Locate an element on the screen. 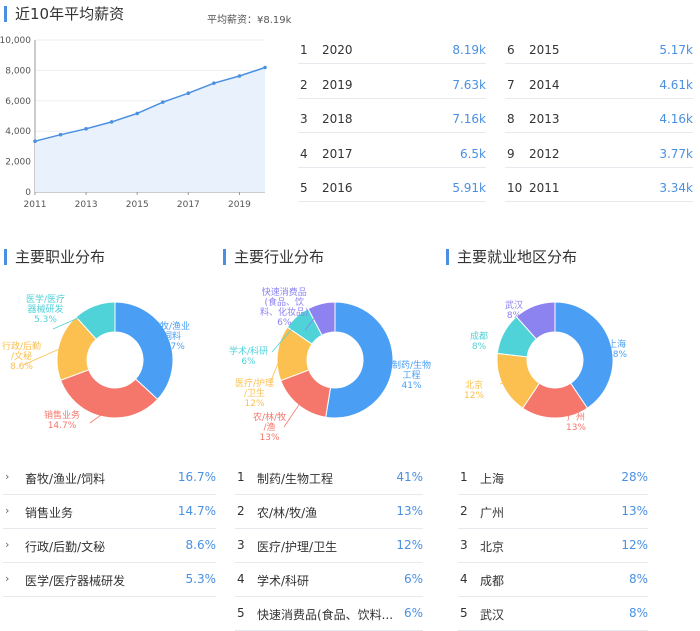 Image resolution: width=700 pixels, height=631 pixels. donut-label: 畜牧/渔业 /饲料 16.7% is located at coordinates (171, 337).